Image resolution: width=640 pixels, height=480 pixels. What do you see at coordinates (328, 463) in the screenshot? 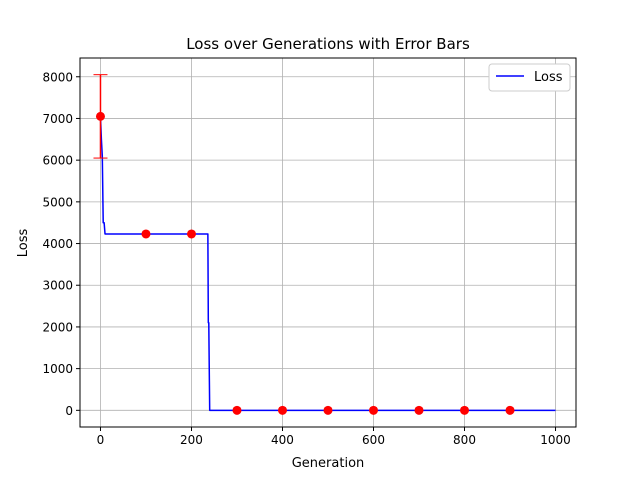
I see `x-axis-label: Generation` at bounding box center [328, 463].